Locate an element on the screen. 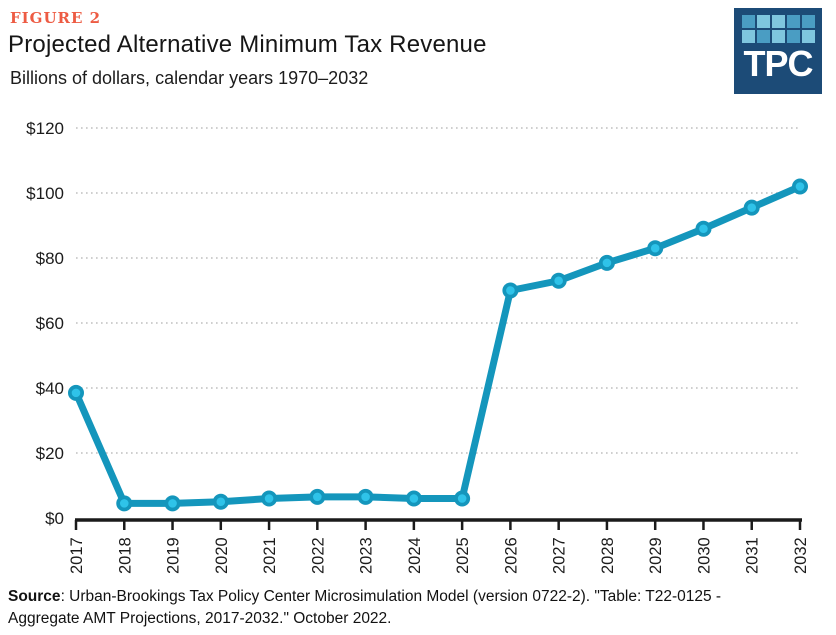 The image size is (836, 635). y-axis-tick-label: $100 is located at coordinates (45, 193).